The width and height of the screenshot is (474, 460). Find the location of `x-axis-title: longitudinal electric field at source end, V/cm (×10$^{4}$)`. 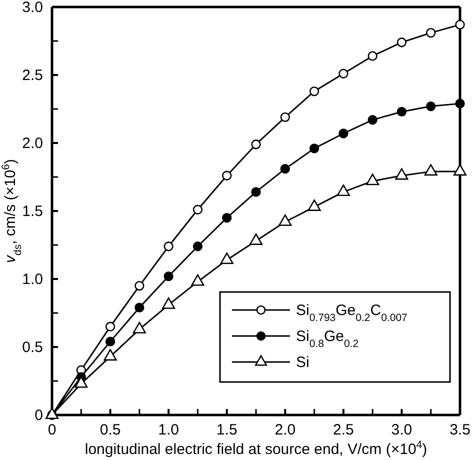

x-axis-title: longitudinal electric field at source end, V/cm (×10$^{4}$) is located at coordinates (256, 448).